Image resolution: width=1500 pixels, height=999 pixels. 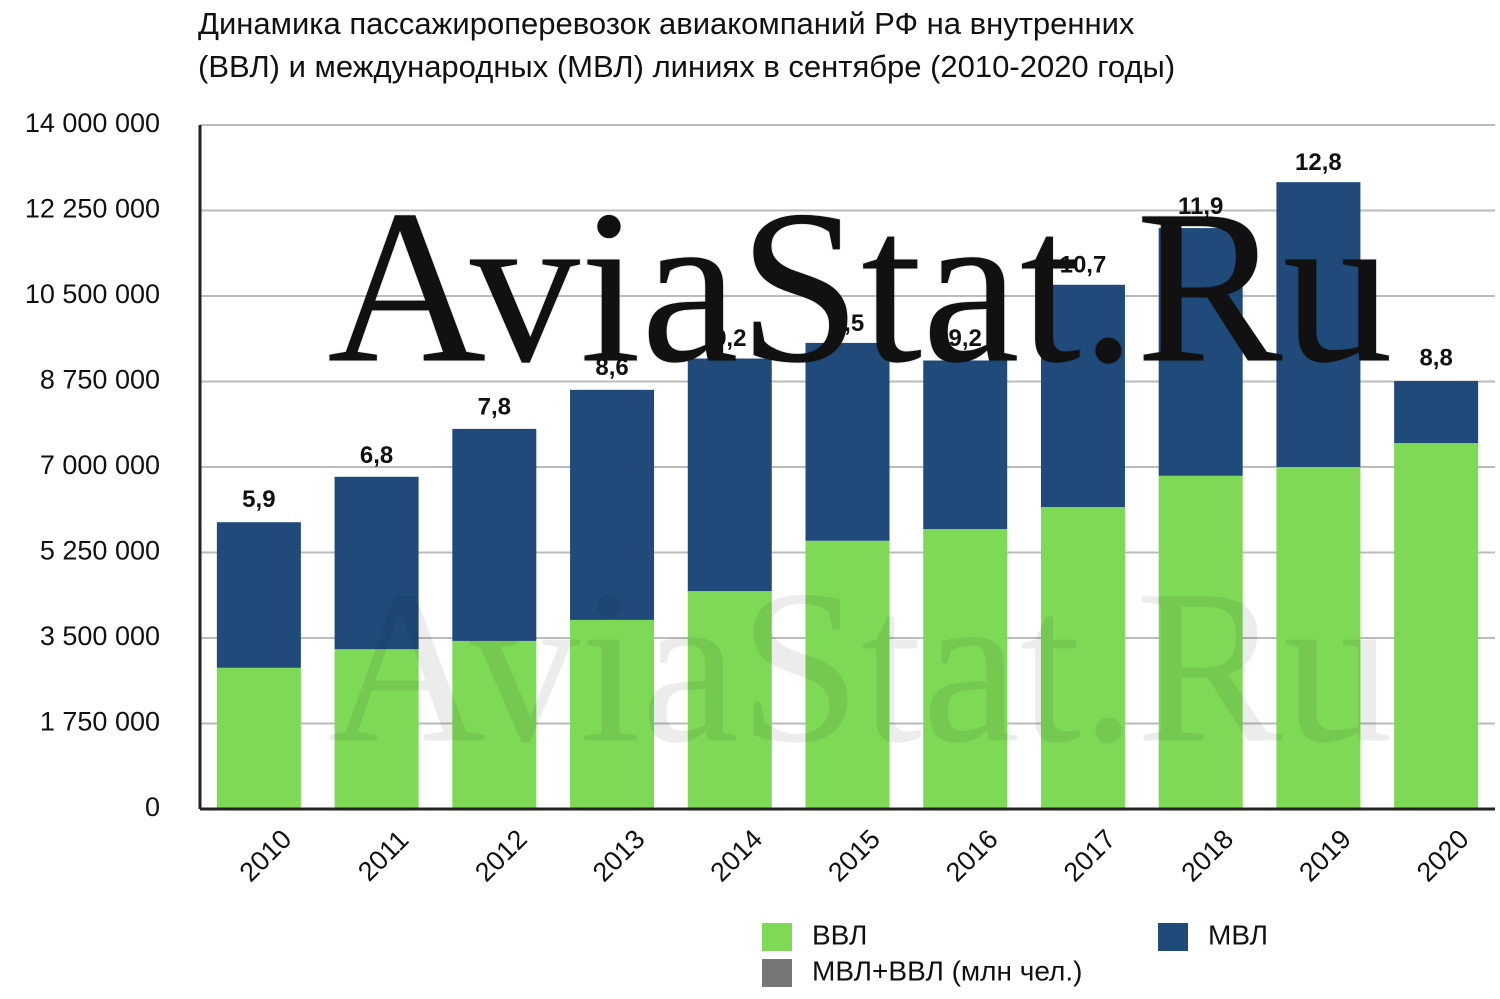 I want to click on y-tick-label: 0, so click(x=152, y=807).